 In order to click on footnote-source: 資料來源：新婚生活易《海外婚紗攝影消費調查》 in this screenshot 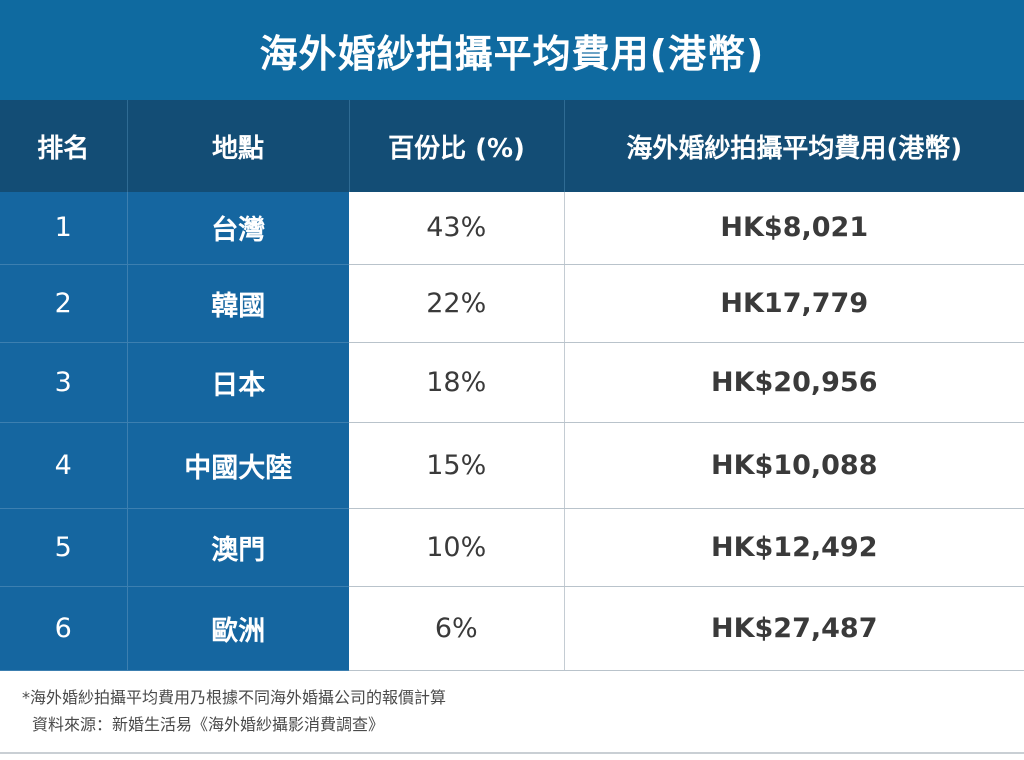, I will do `click(208, 724)`.